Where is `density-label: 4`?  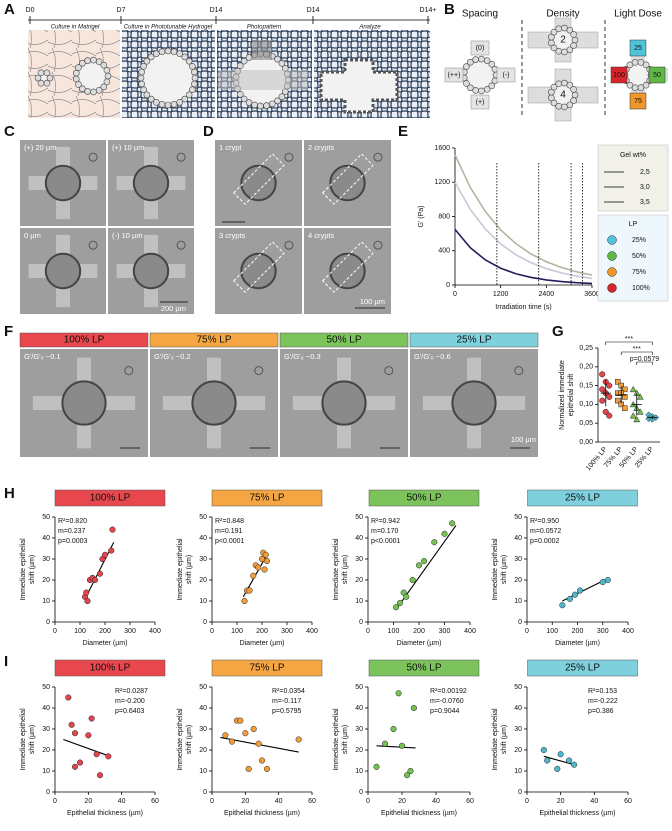
density-label: 4 is located at coordinates (563, 95).